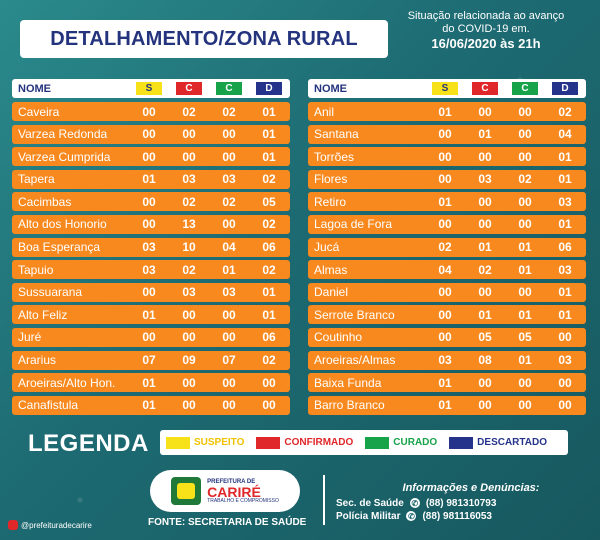  I want to click on legend-label: DESCARTADO, so click(512, 442).